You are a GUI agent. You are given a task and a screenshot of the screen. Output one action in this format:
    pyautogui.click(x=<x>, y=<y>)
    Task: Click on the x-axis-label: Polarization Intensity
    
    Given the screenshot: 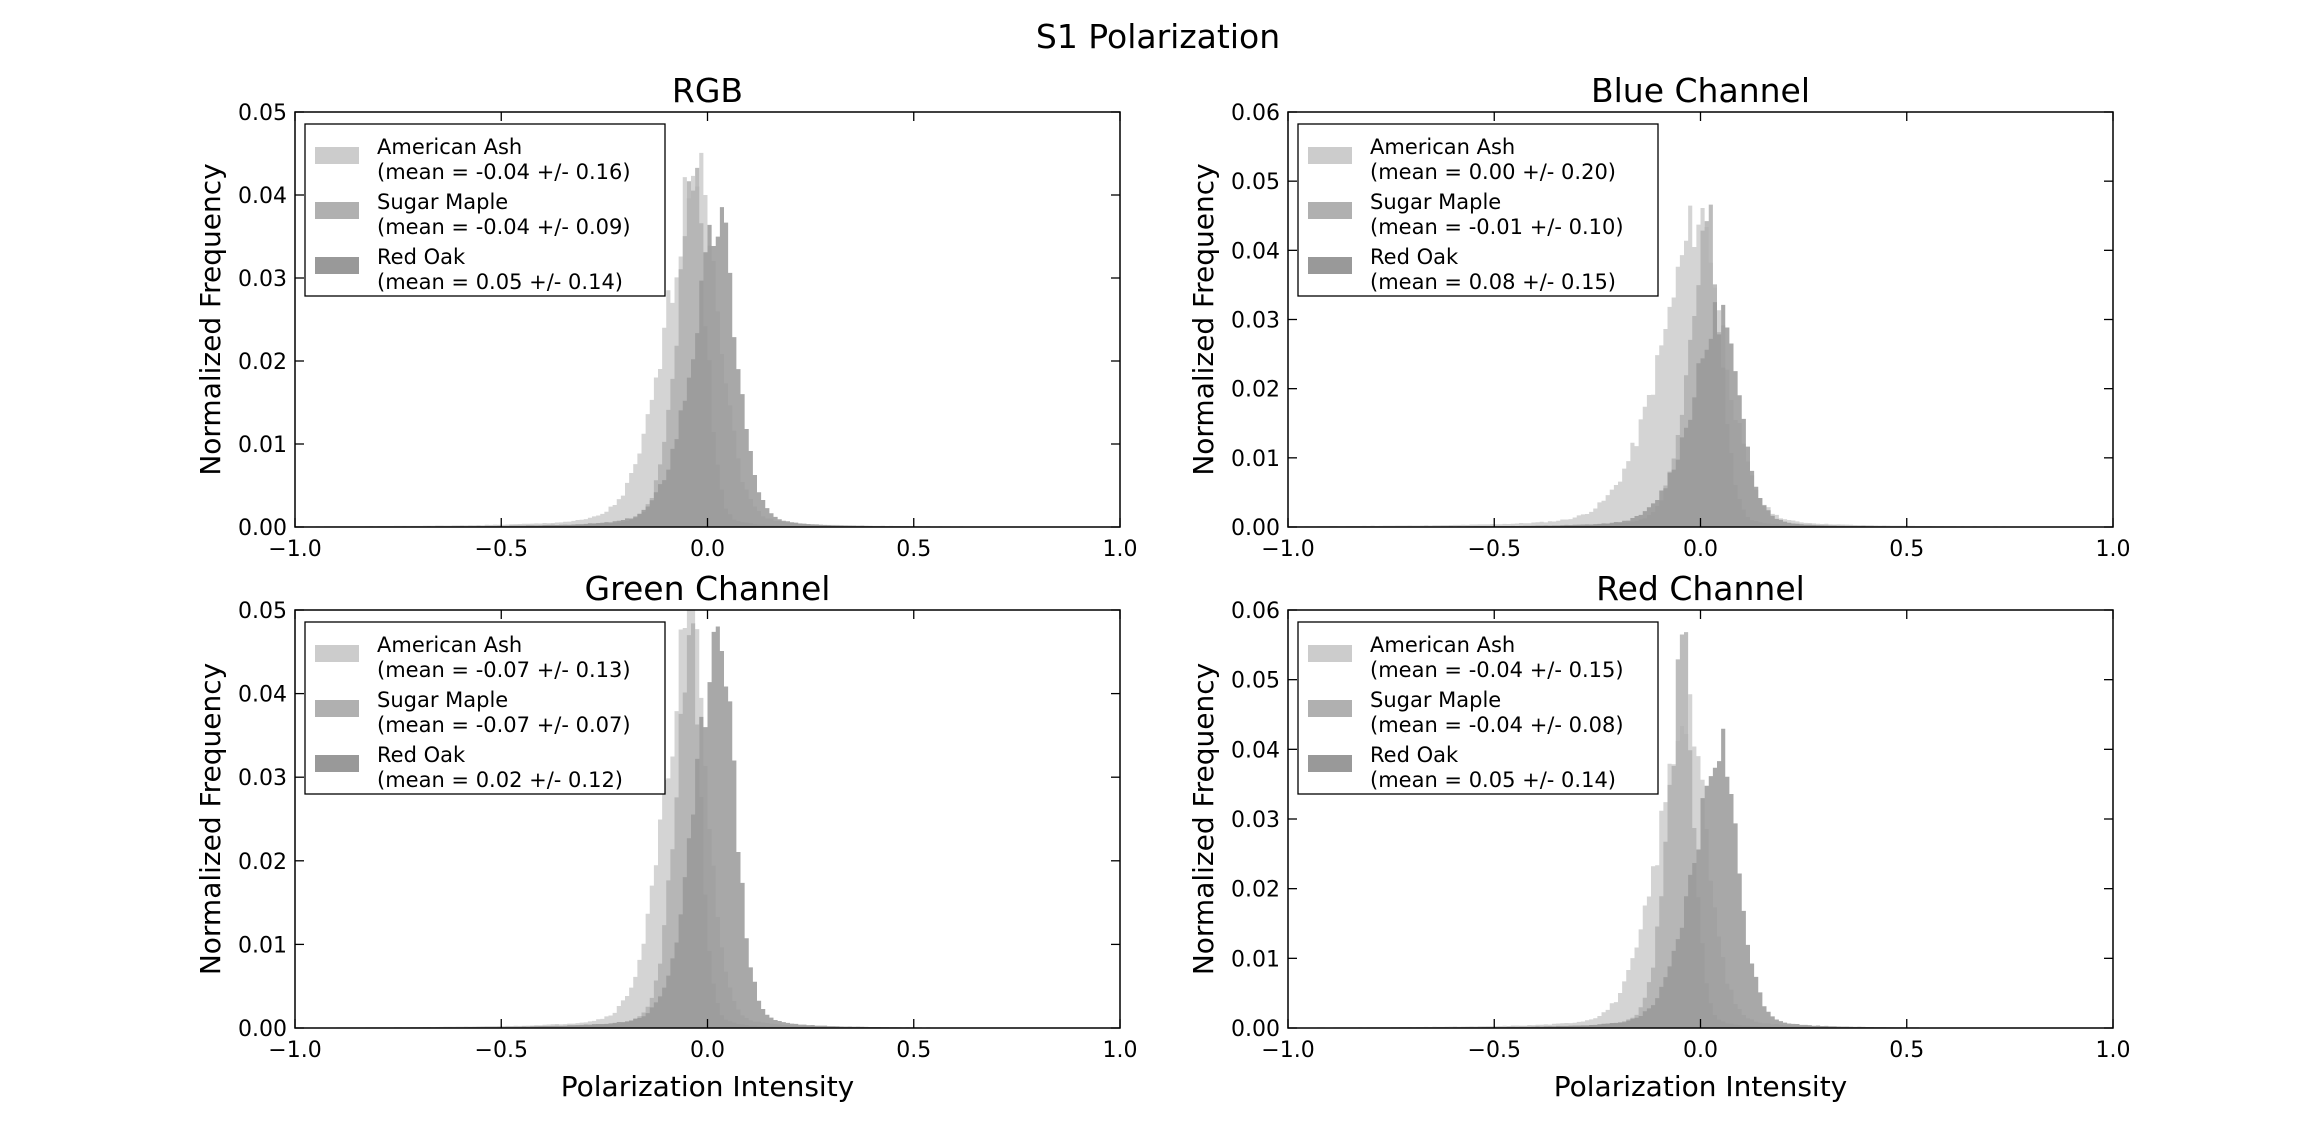 What is the action you would take?
    pyautogui.click(x=708, y=1086)
    